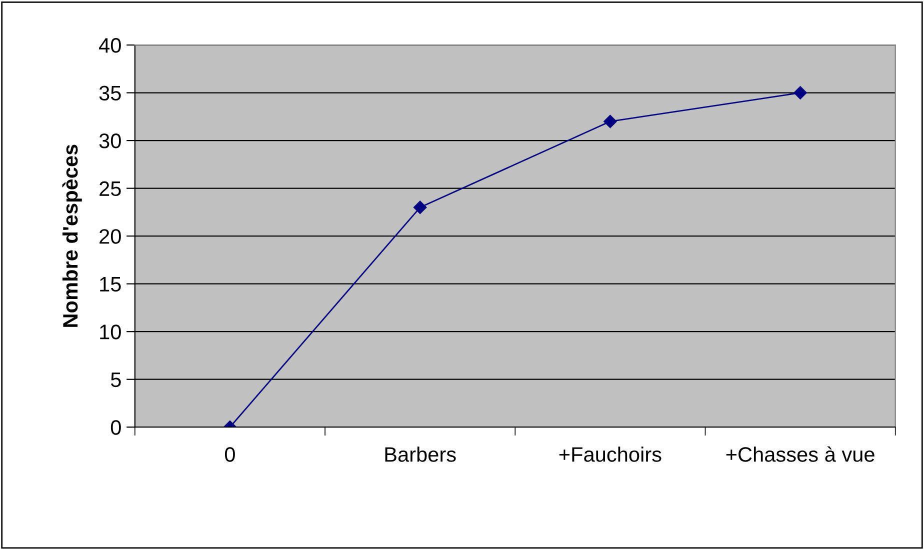 The image size is (924, 549). What do you see at coordinates (610, 454) in the screenshot?
I see `x-tick-label: +Fauchoirs` at bounding box center [610, 454].